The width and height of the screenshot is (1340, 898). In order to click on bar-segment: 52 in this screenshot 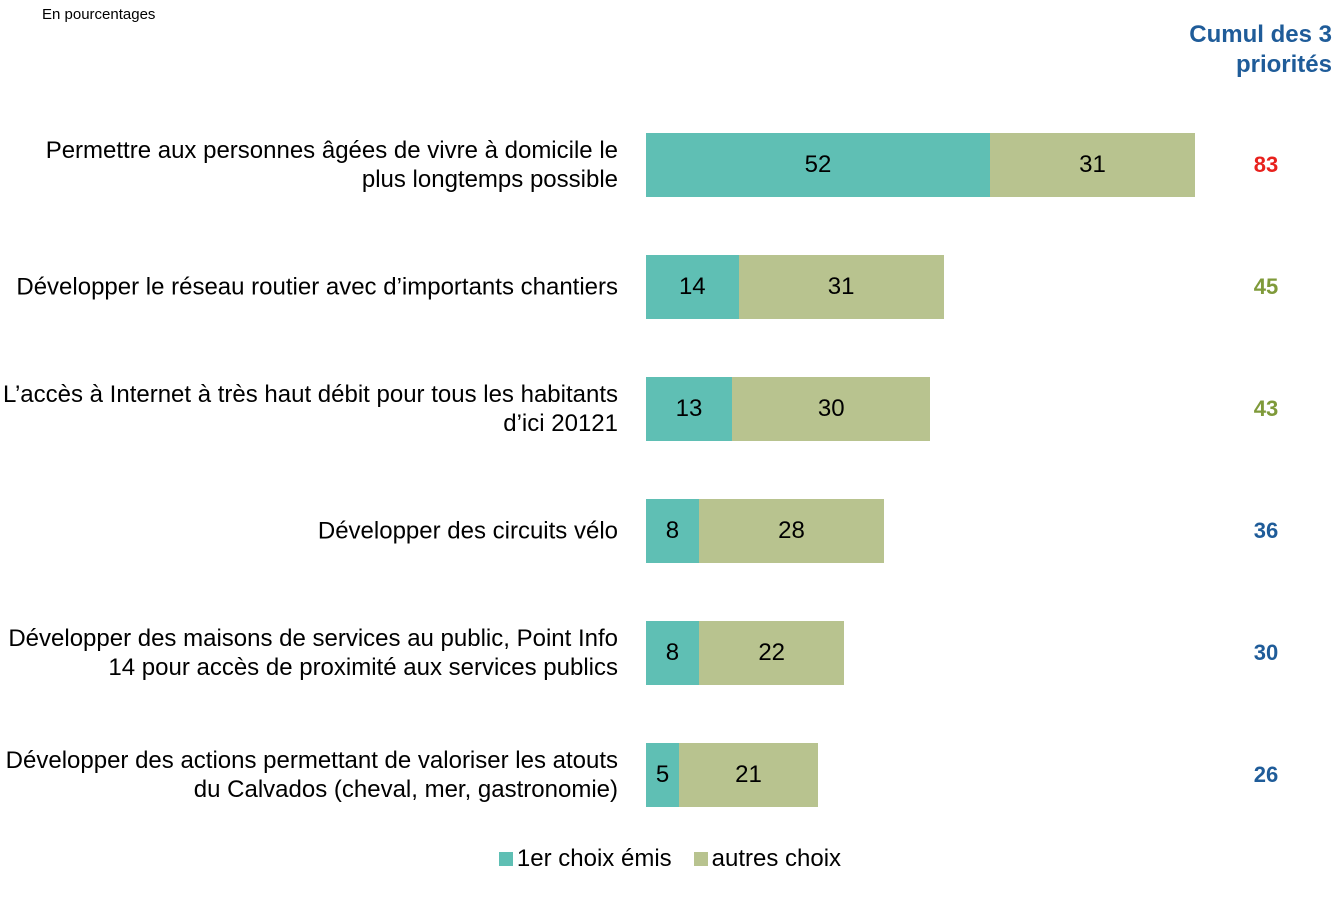, I will do `click(818, 165)`.